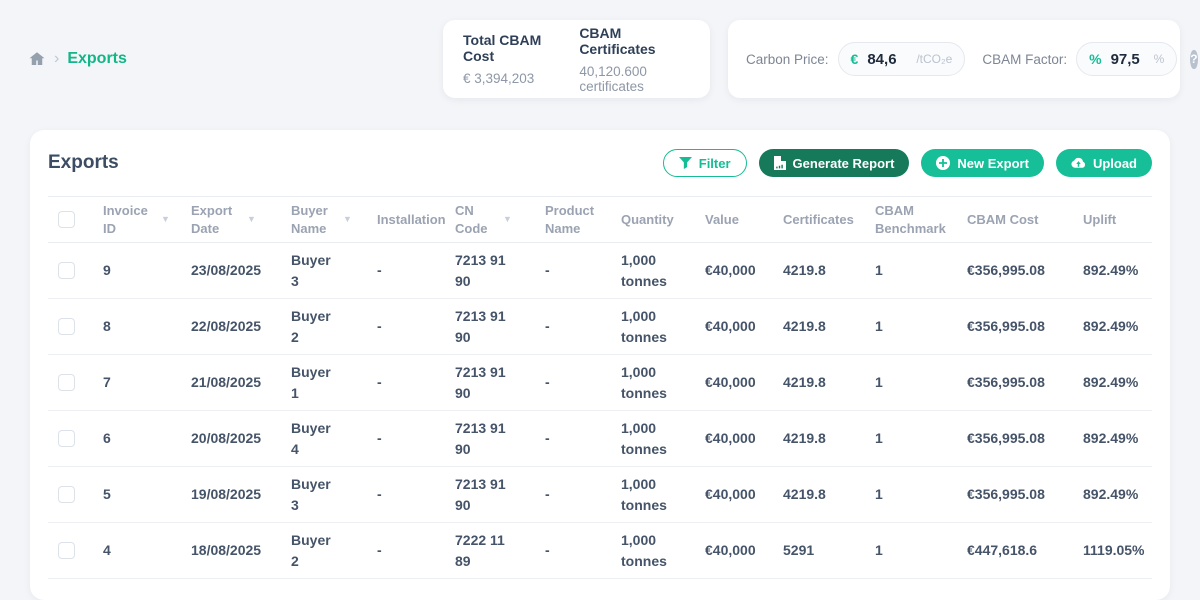  Describe the element at coordinates (147, 550) in the screenshot. I see `cell-invoice-id: 4` at that location.